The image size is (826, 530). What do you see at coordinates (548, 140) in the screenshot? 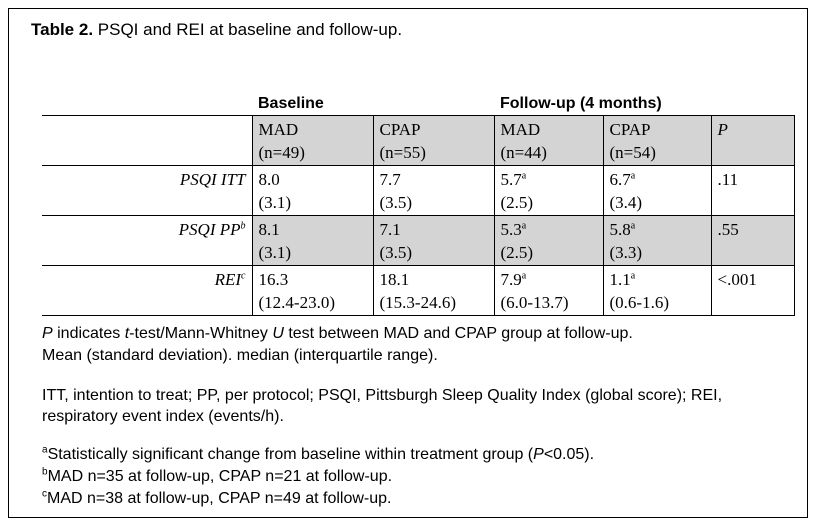
I see `col-followup-mad: MAD (n=44)` at bounding box center [548, 140].